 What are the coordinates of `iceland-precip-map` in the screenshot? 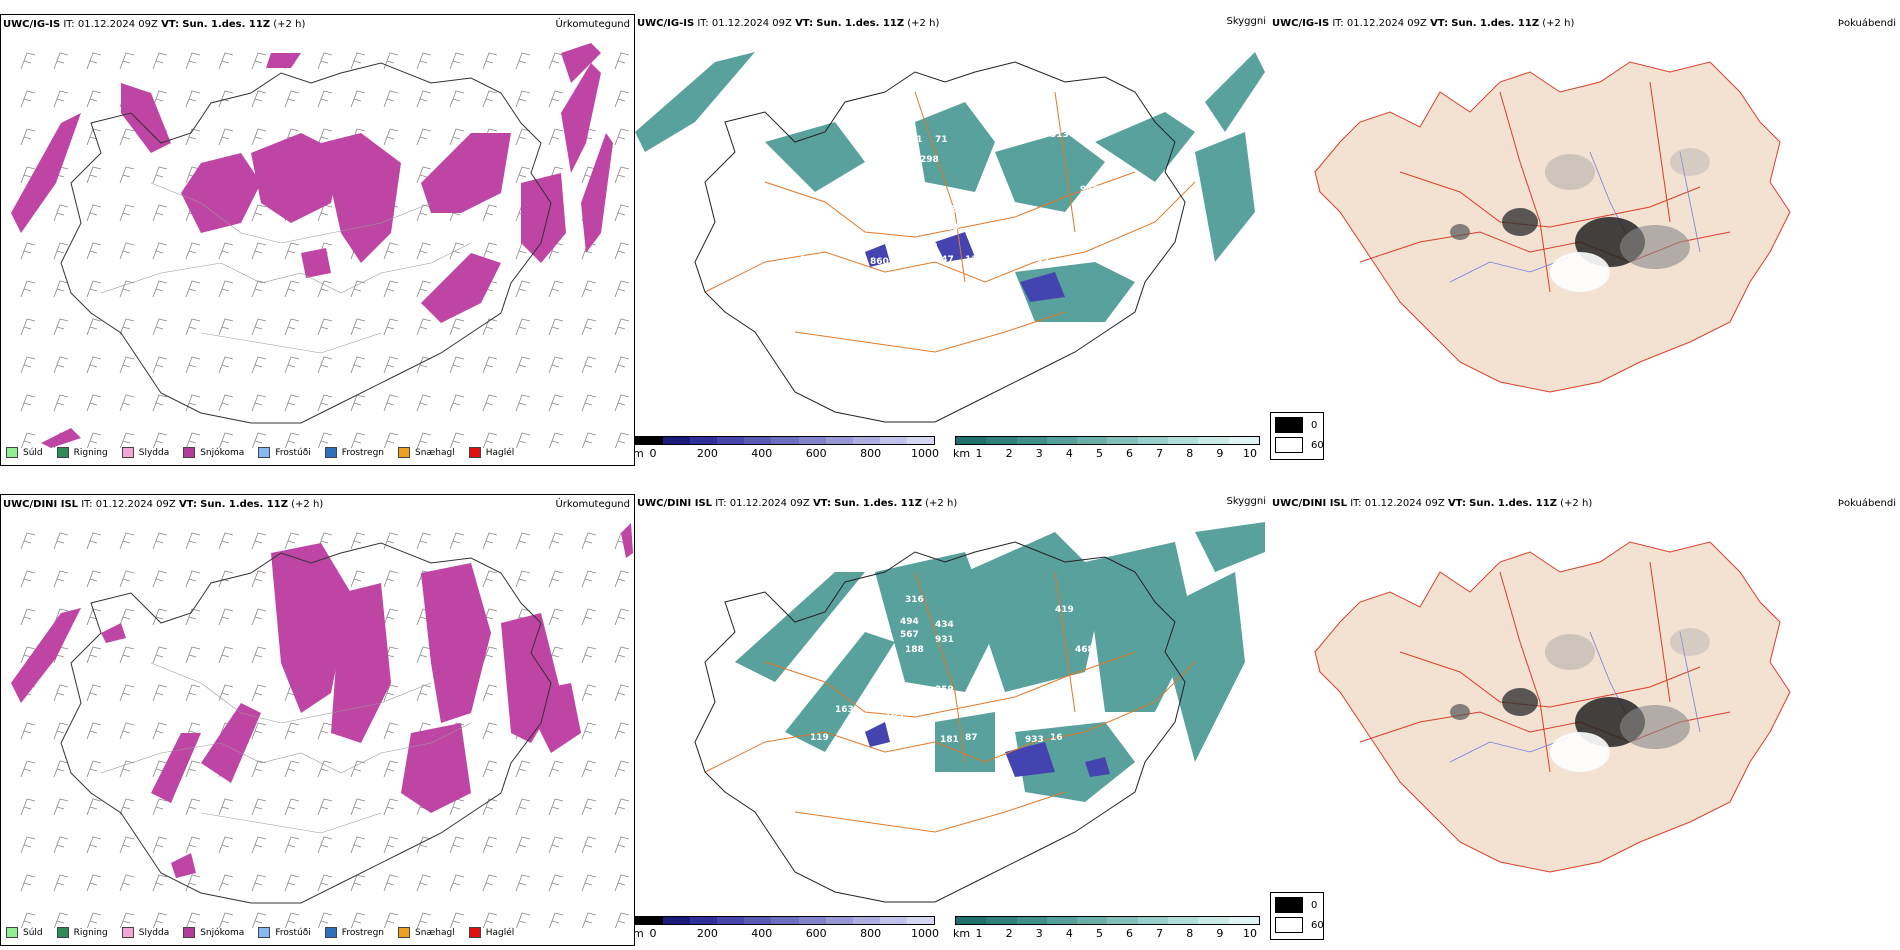 It's located at (320, 245).